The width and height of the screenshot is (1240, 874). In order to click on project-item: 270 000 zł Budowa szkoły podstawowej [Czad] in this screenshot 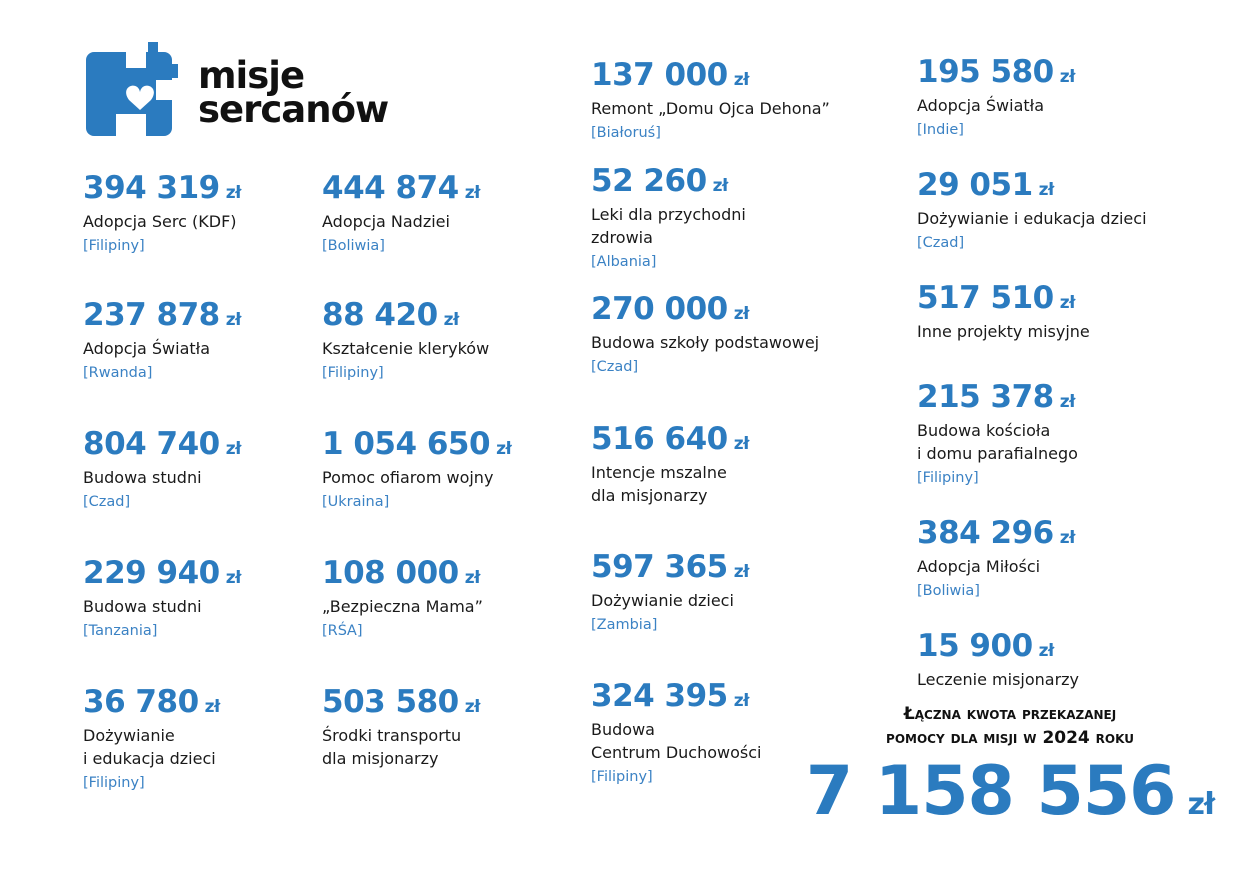, I will do `click(705, 335)`.